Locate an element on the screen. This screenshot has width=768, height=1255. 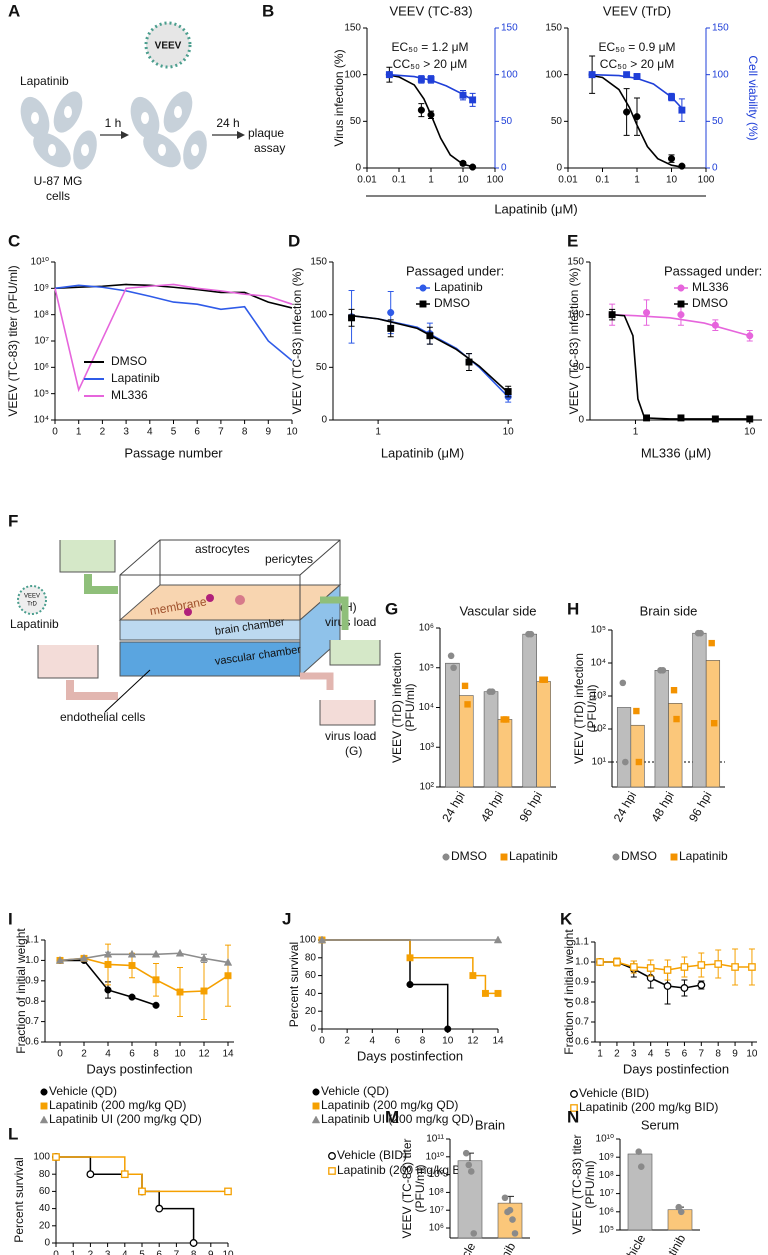
panel-letter: G is located at coordinates (391, 608).